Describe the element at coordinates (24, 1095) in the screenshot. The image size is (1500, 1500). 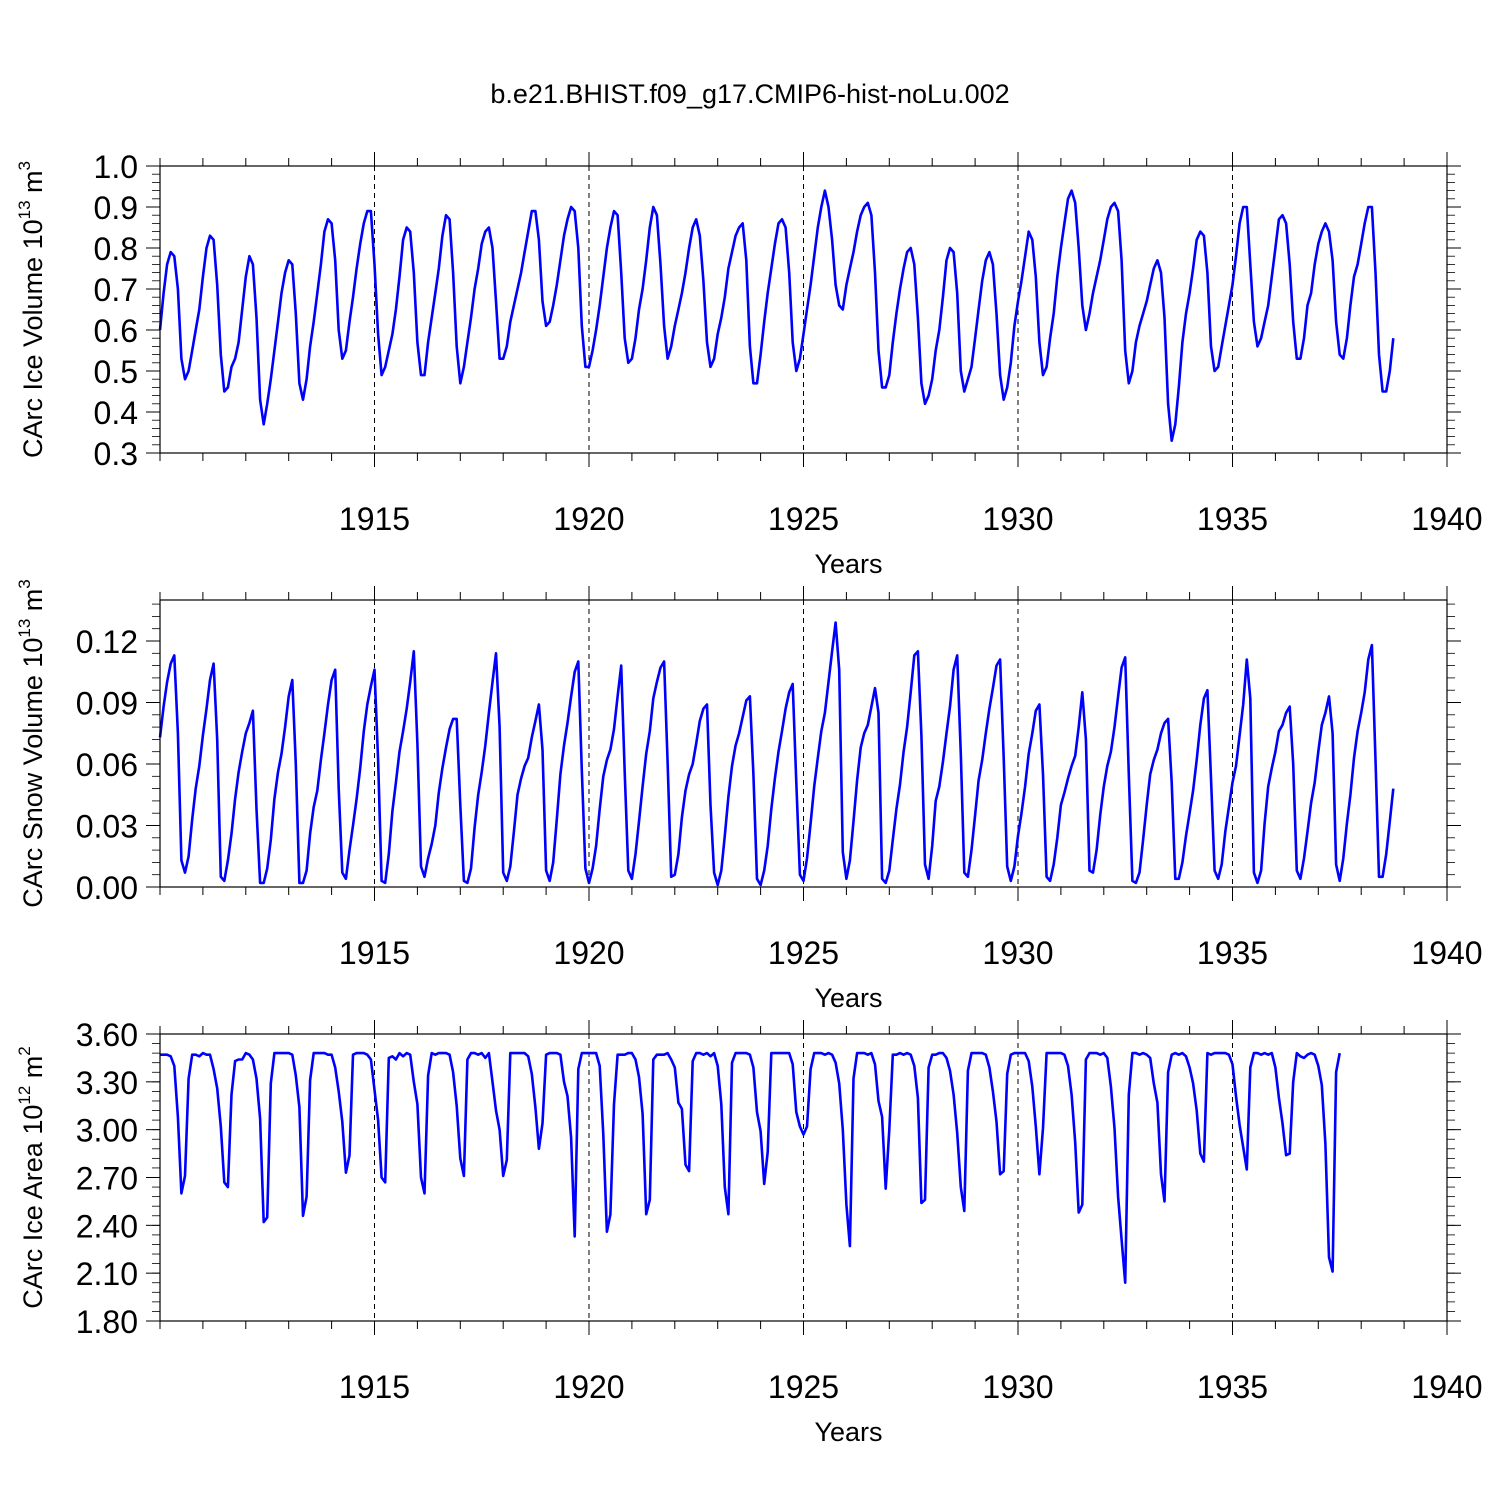
I see `ice-area-y-axis-label-exponent: 12` at that location.